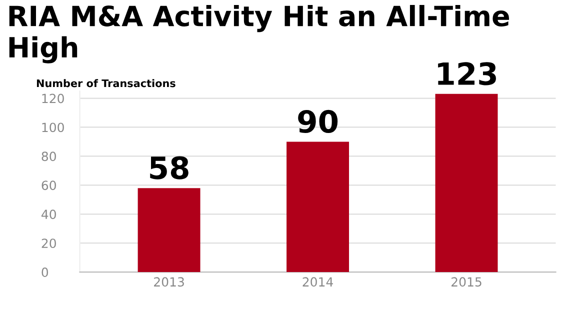  I want to click on data-label: 90, so click(318, 122).